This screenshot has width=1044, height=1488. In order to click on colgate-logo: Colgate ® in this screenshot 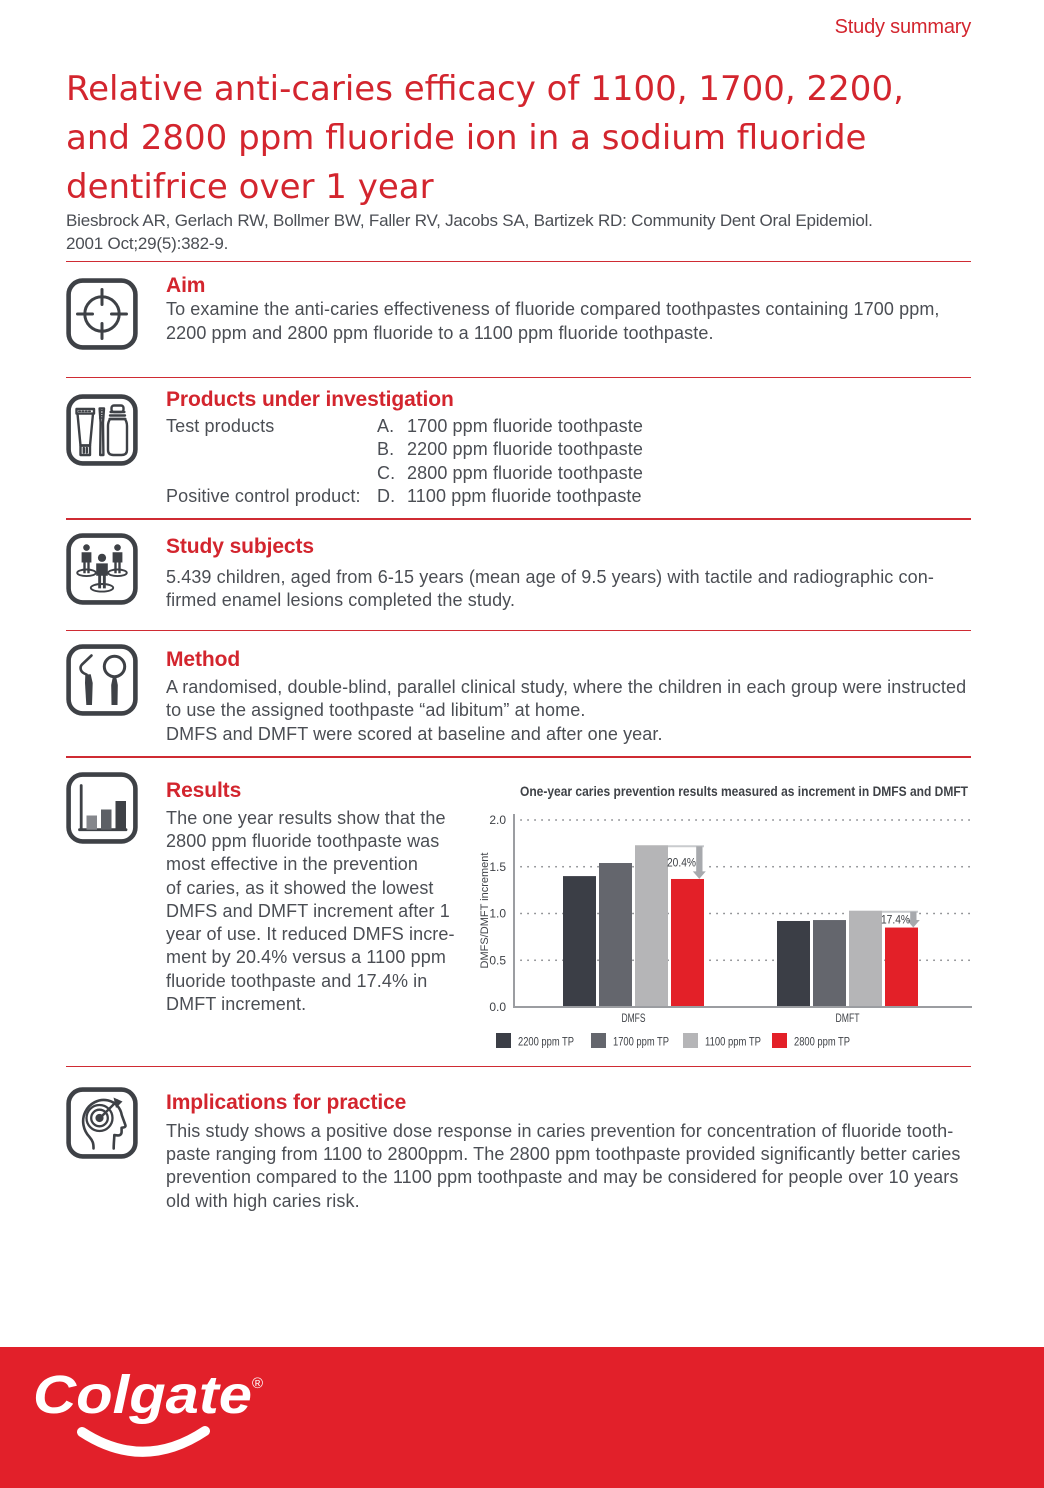, I will do `click(148, 1411)`.